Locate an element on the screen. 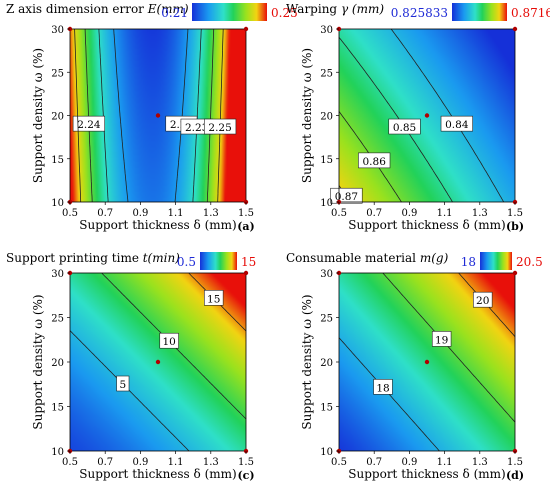 The height and width of the screenshot is (487, 550). chart-title: Z axis dimension error E(mm) is located at coordinates (97, 9).